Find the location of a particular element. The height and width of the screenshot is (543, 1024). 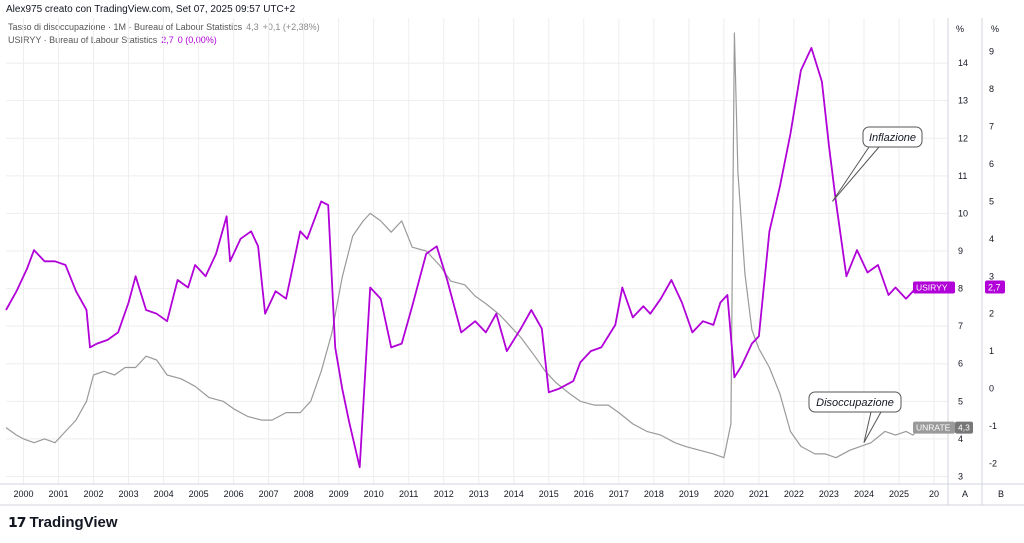

annotation-label: Inflazione is located at coordinates (892, 138).